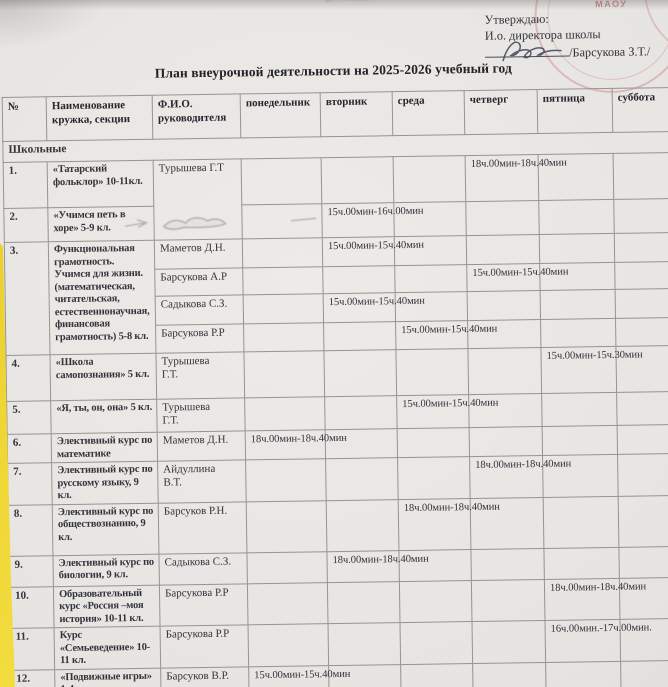  What do you see at coordinates (196, 116) in the screenshot?
I see `col-header-teacher: Ф.И.О. руководителя` at bounding box center [196, 116].